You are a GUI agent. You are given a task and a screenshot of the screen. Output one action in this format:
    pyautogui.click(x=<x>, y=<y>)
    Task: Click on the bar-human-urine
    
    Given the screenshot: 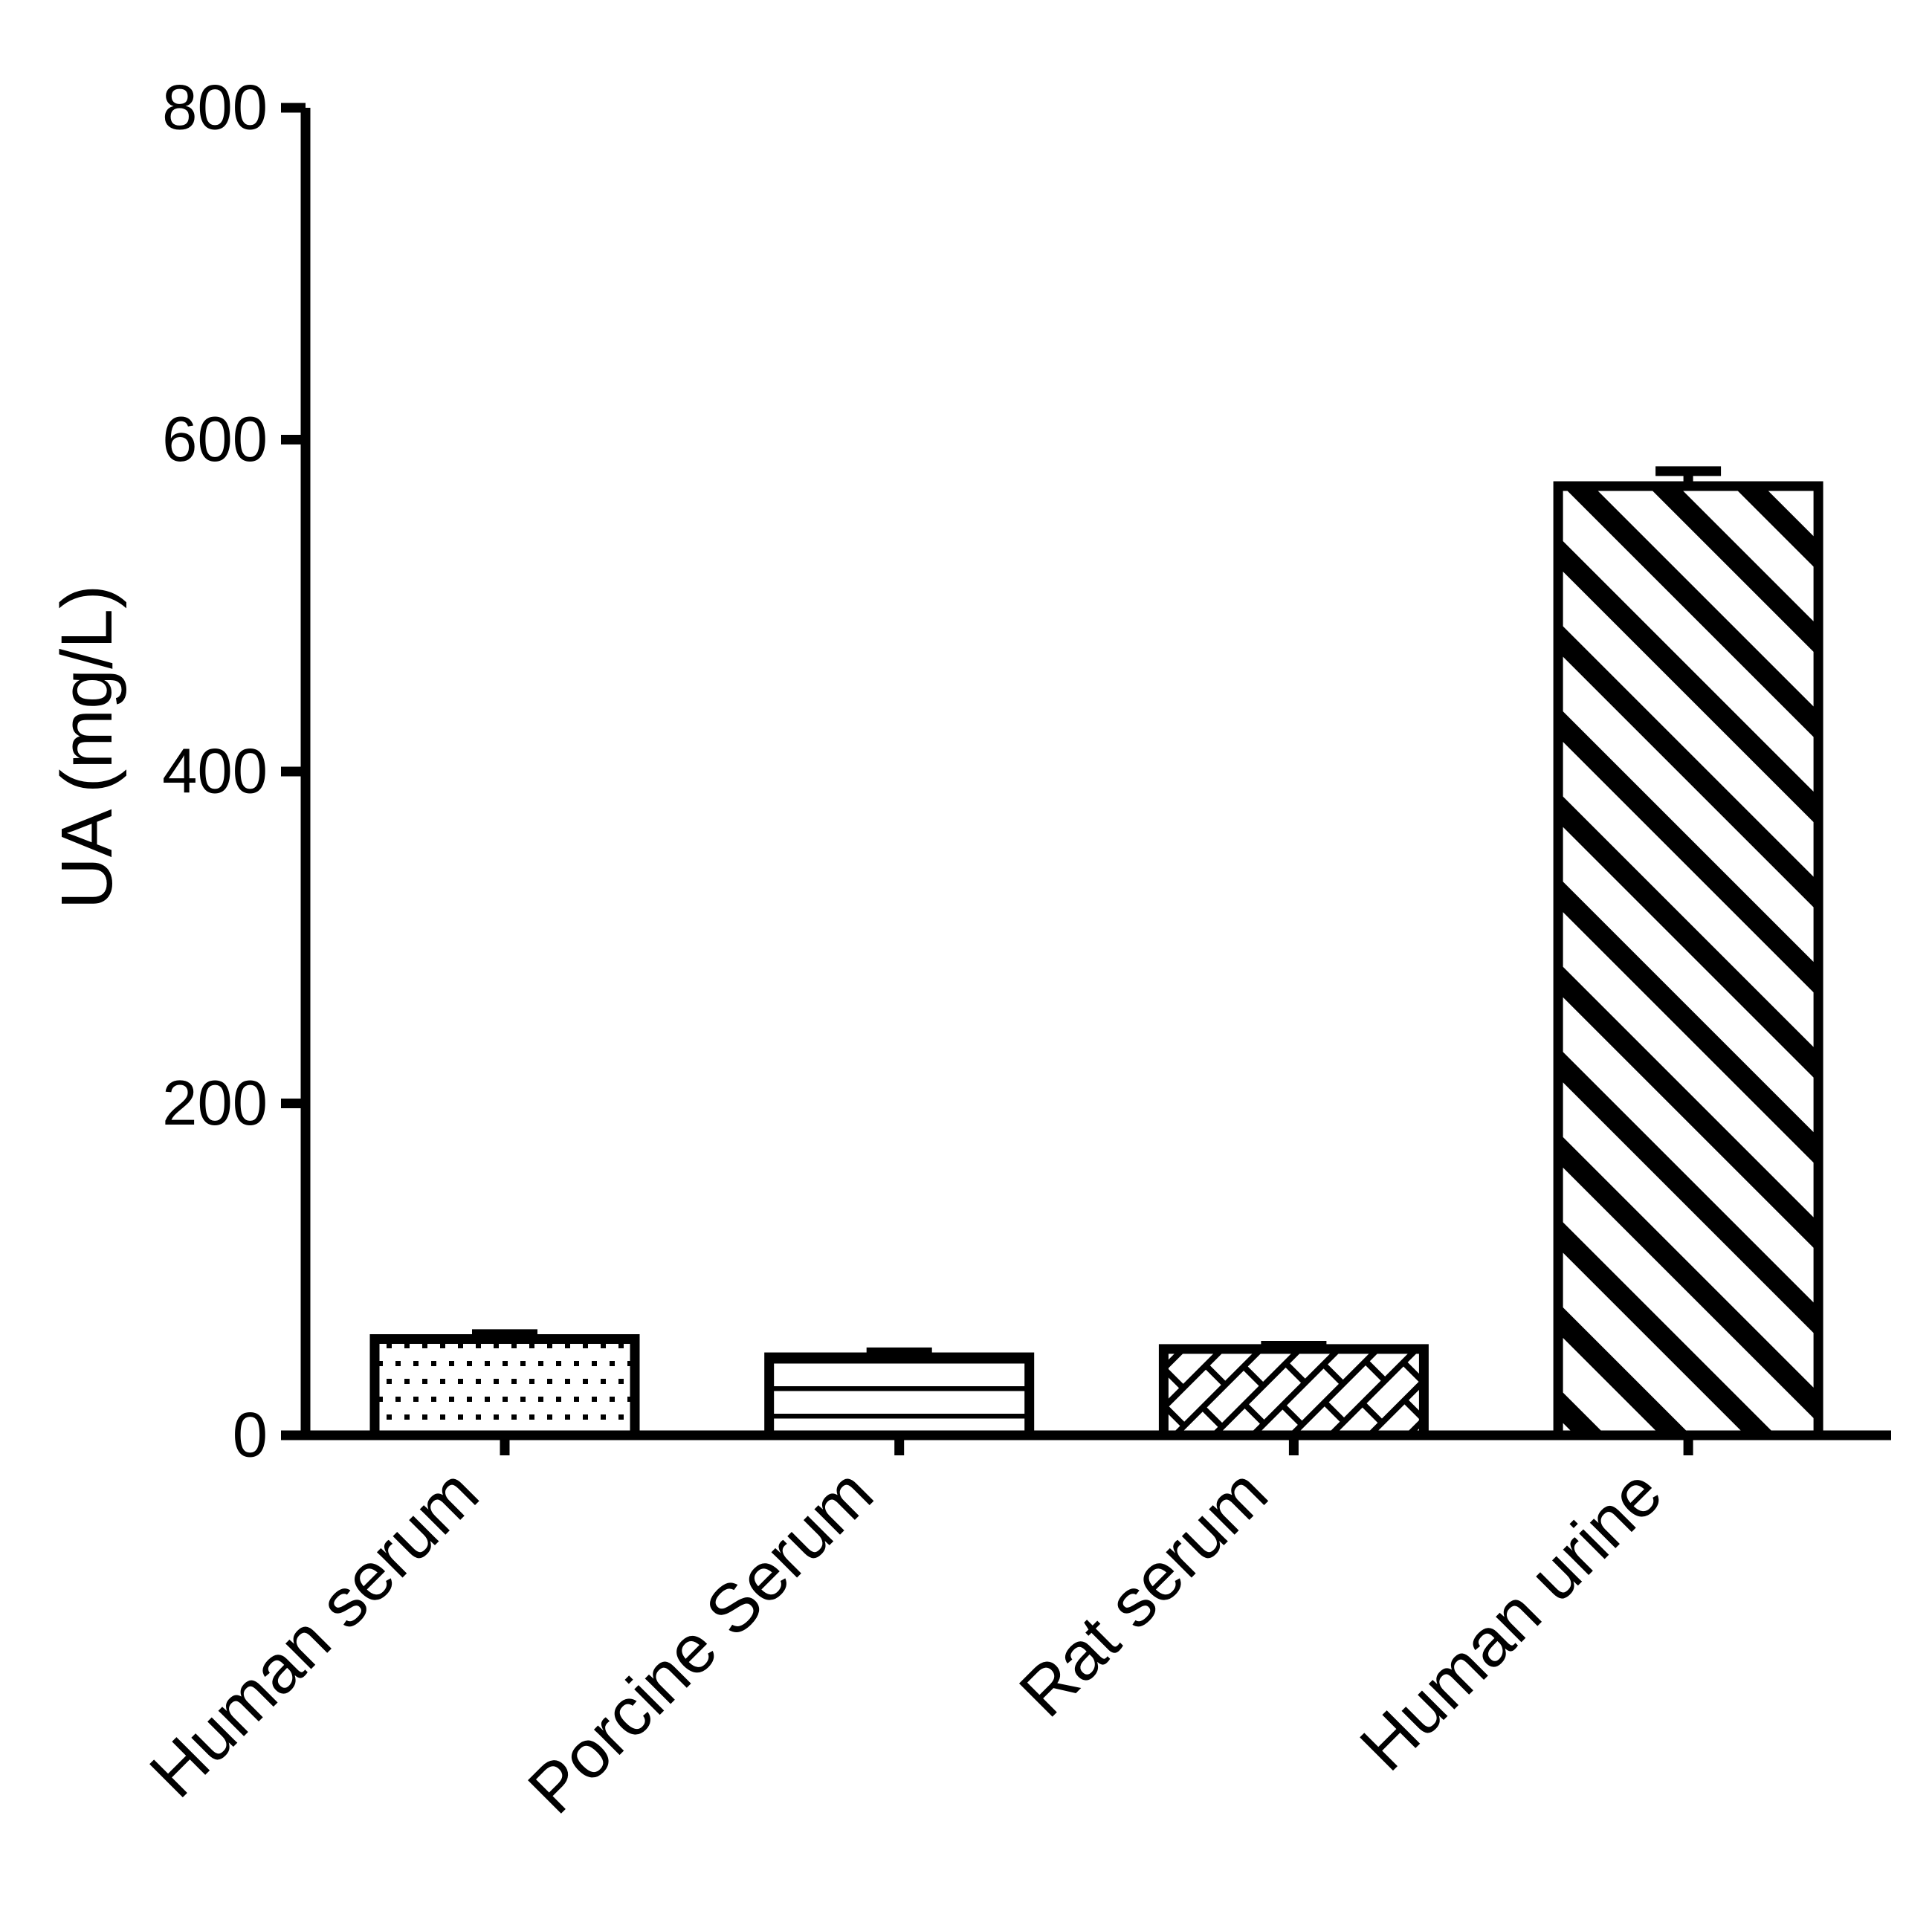 What is the action you would take?
    pyautogui.click(x=1688, y=960)
    